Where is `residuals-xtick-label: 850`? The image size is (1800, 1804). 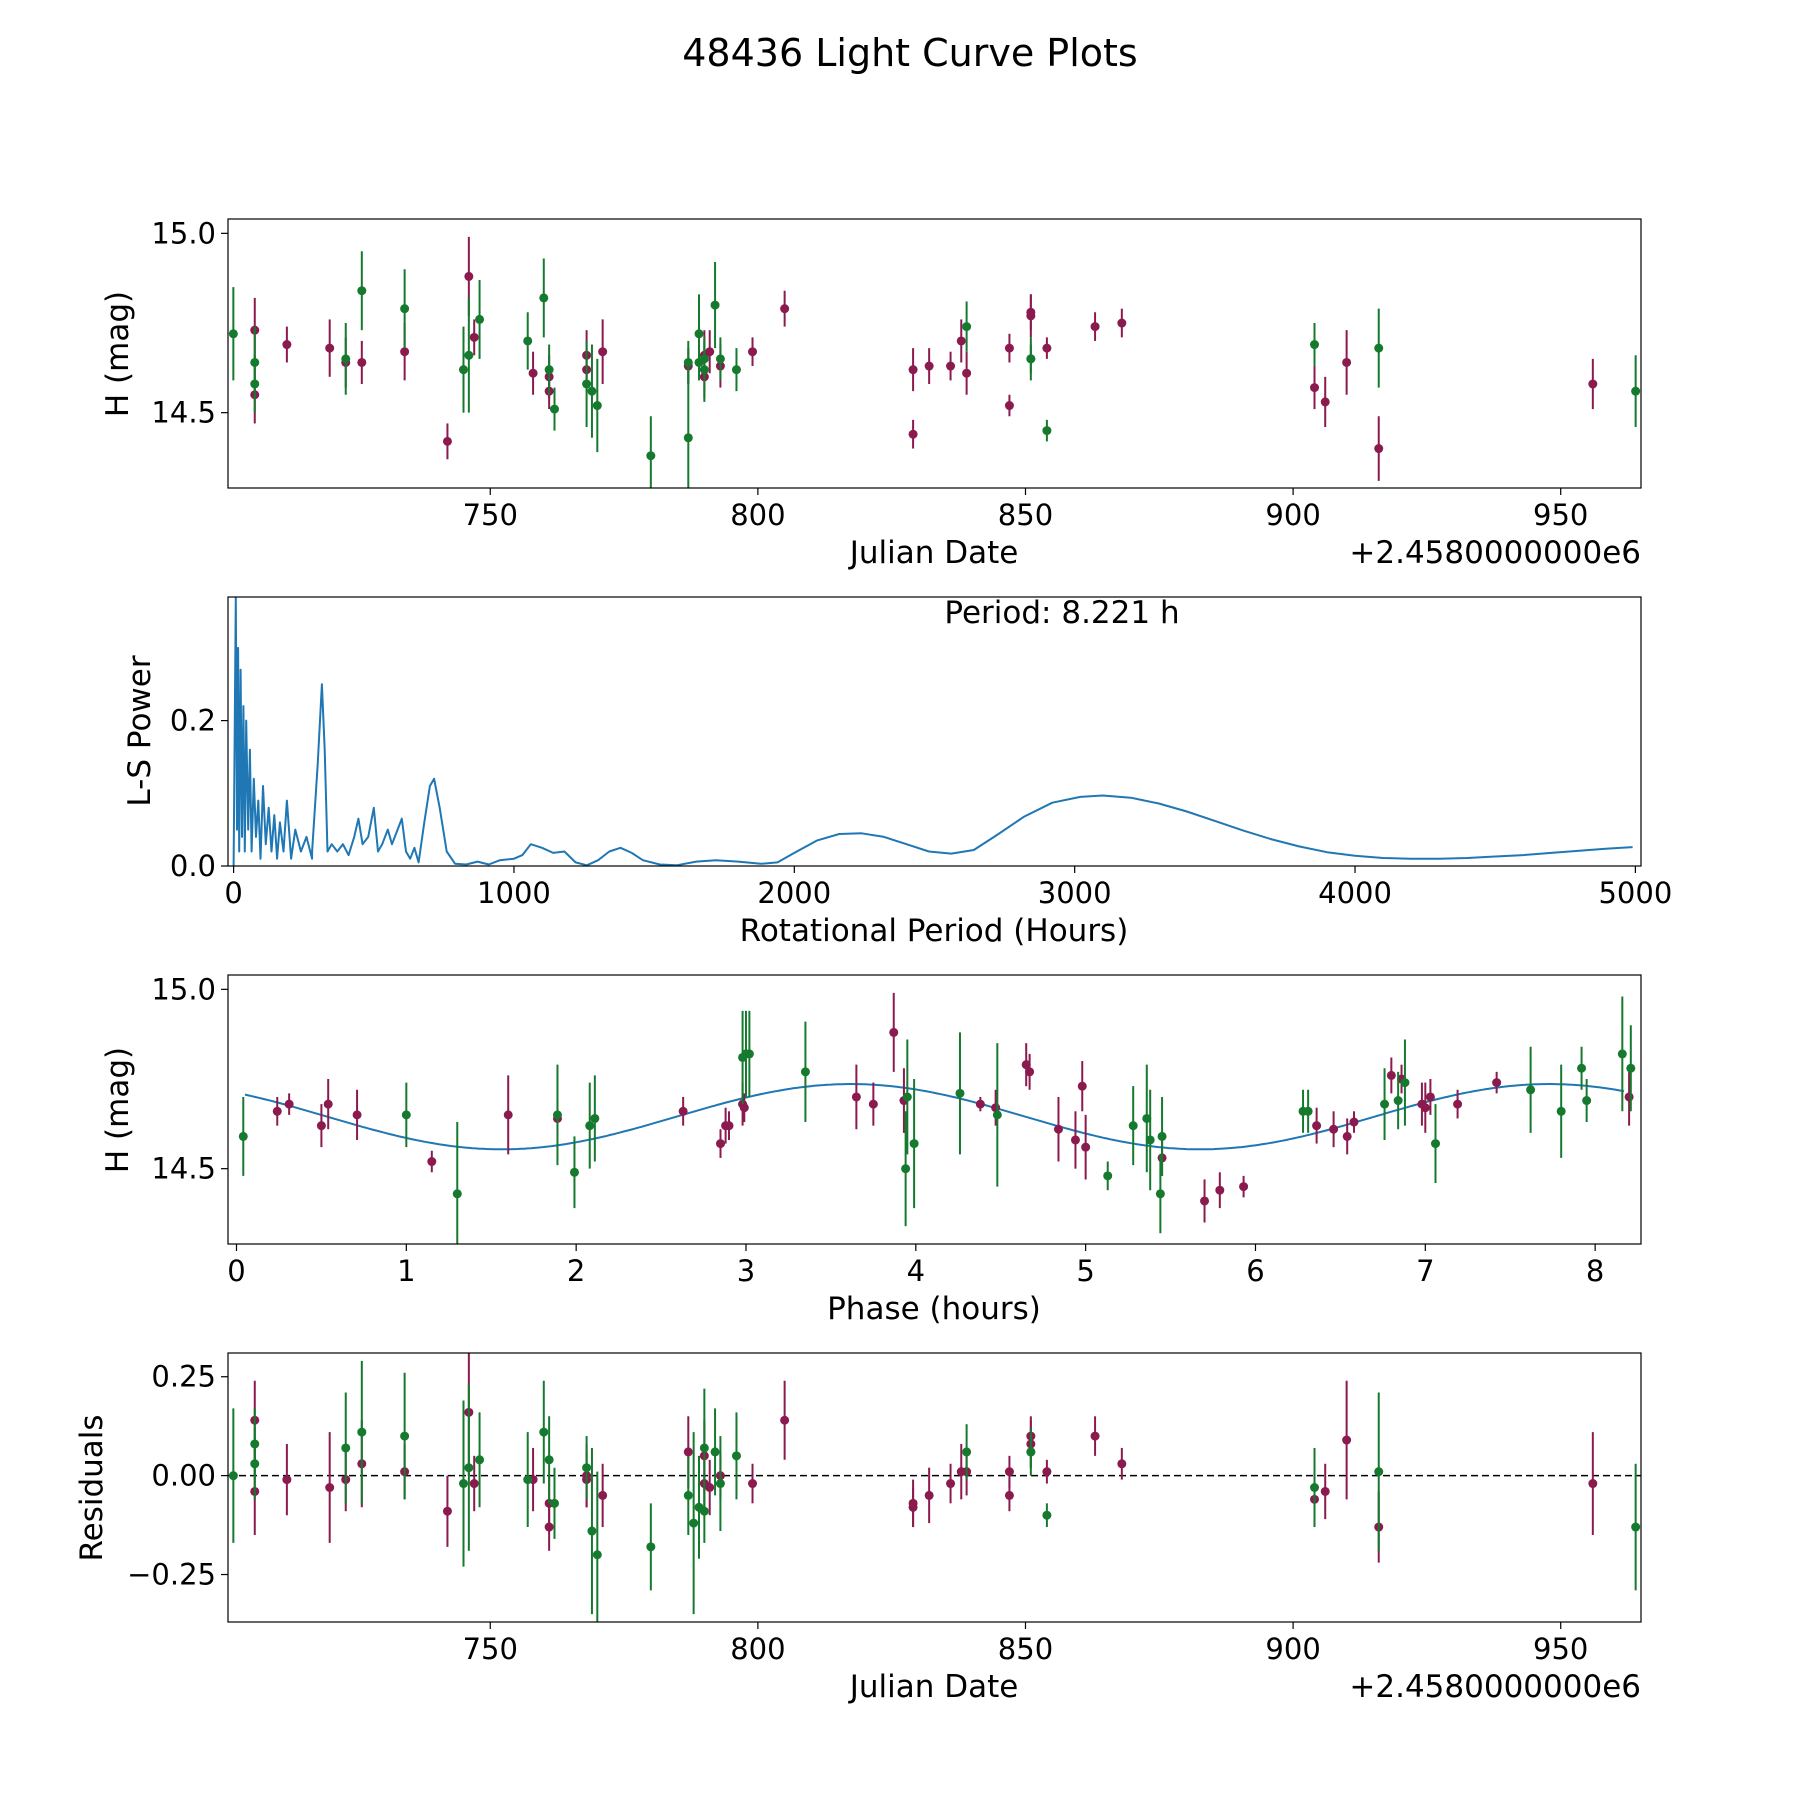 residuals-xtick-label: 850 is located at coordinates (1025, 1649).